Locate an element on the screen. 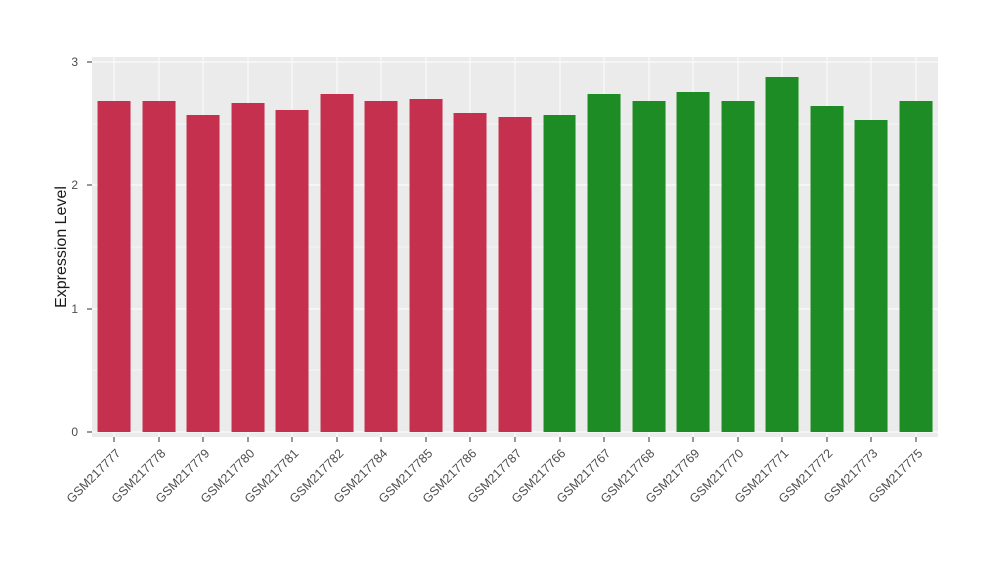 This screenshot has width=1000, height=580. bar-GSM217779 is located at coordinates (203, 274).